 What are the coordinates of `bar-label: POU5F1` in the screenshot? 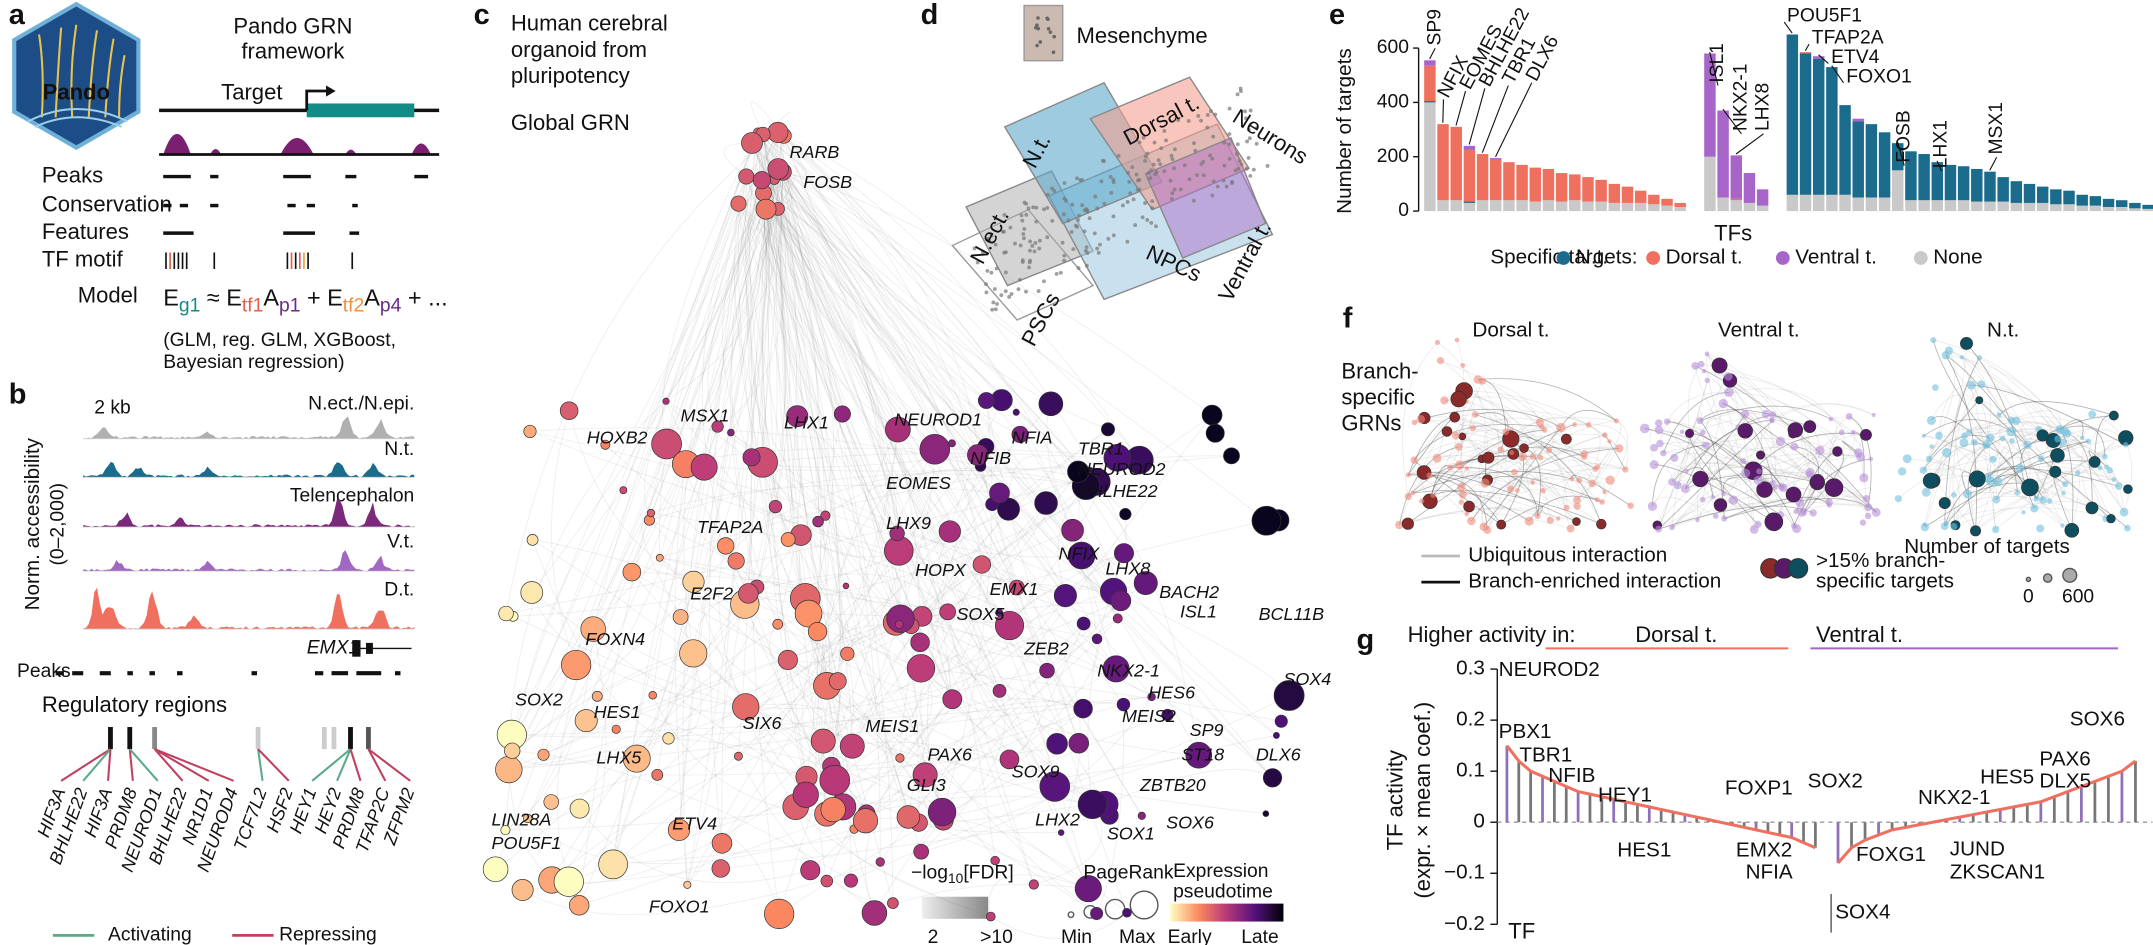 It's located at (1824, 16).